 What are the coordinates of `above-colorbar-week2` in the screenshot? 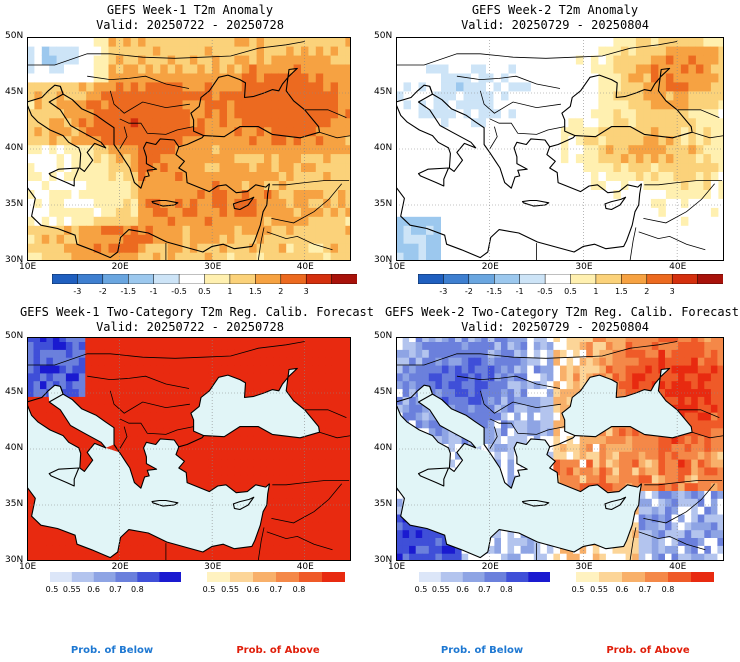 It's located at (645, 577).